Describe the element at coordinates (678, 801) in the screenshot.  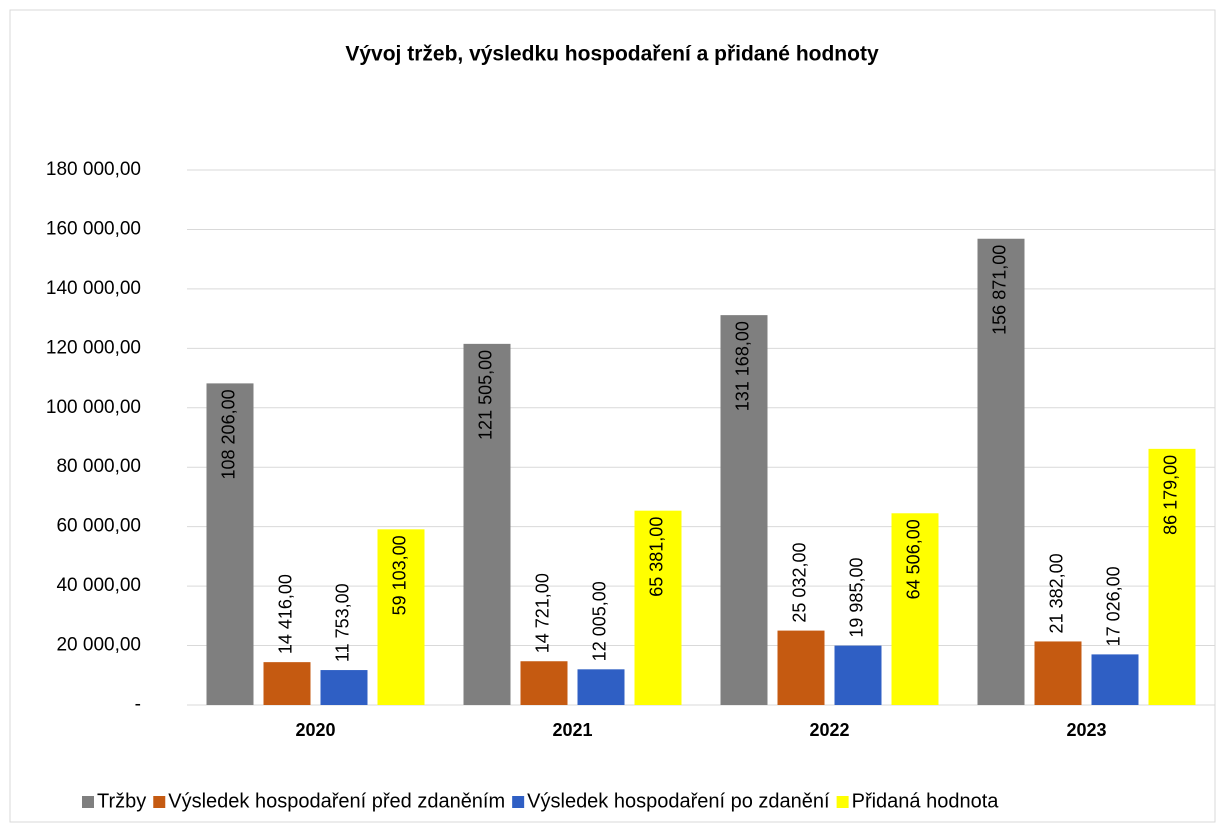
I see `legend-label: Výsledek hospodaření po zdanění` at that location.